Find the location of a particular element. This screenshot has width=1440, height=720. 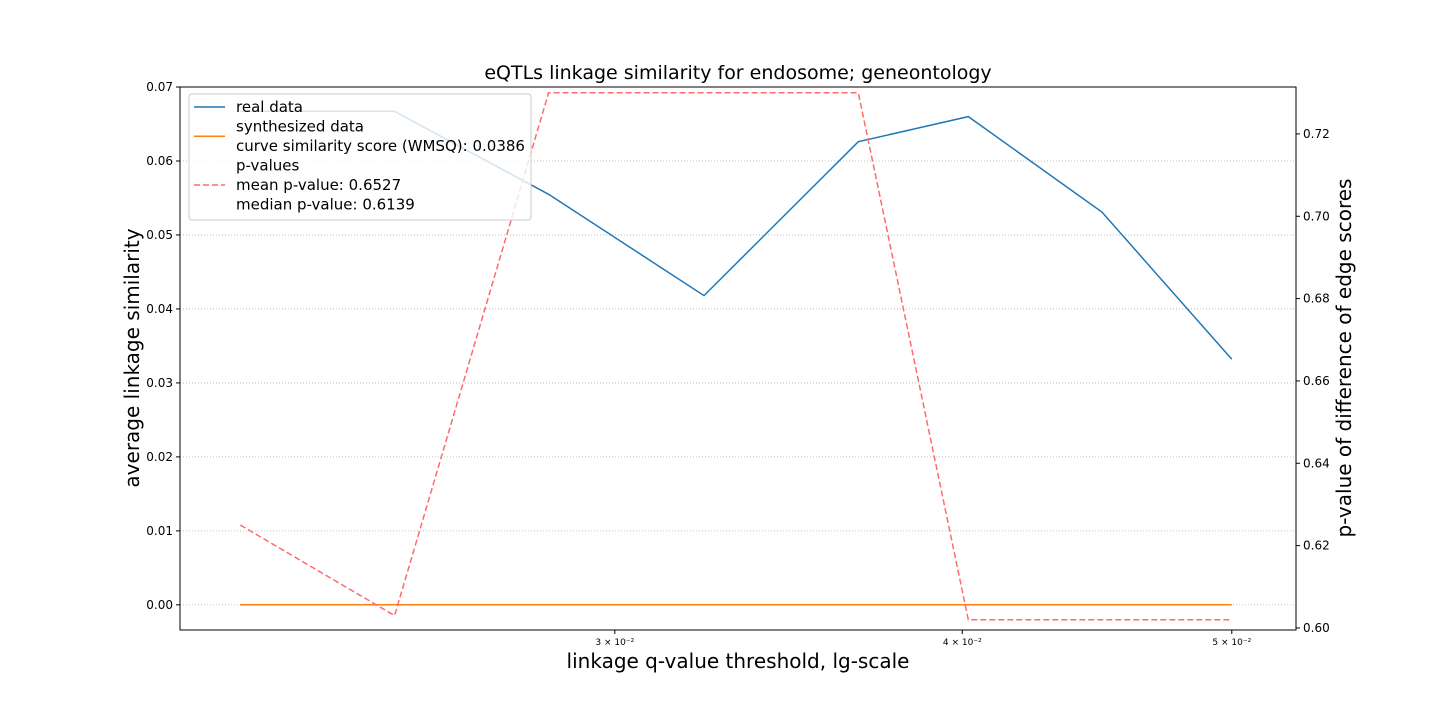

legend-entry-label: real data is located at coordinates (269, 107).